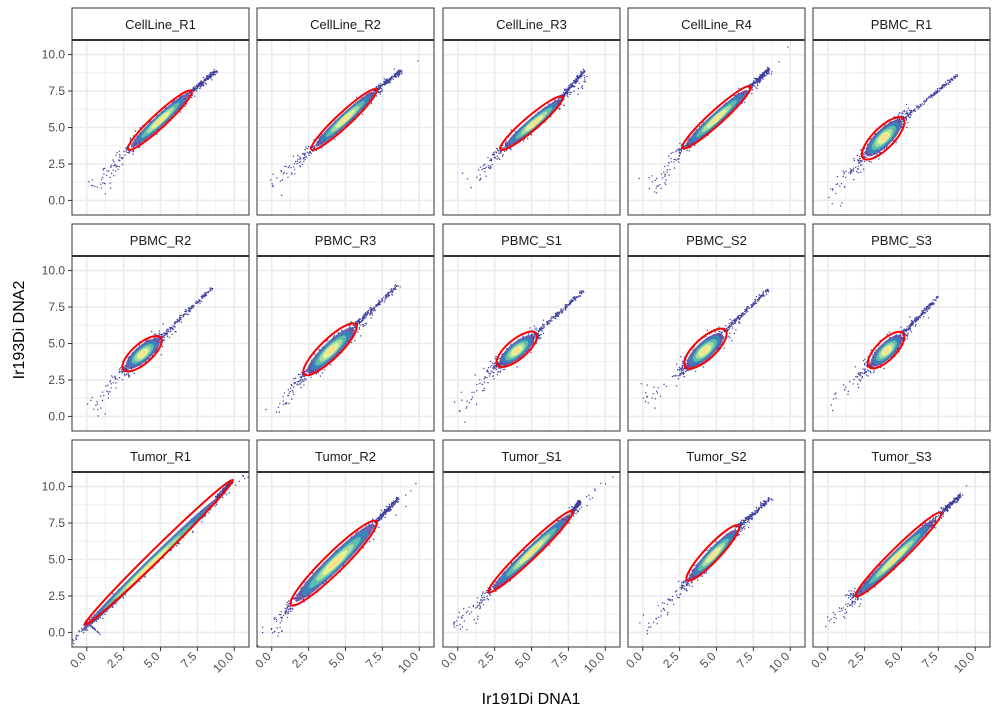  Describe the element at coordinates (160, 24) in the screenshot. I see `facet-label: CellLine_R1` at that location.